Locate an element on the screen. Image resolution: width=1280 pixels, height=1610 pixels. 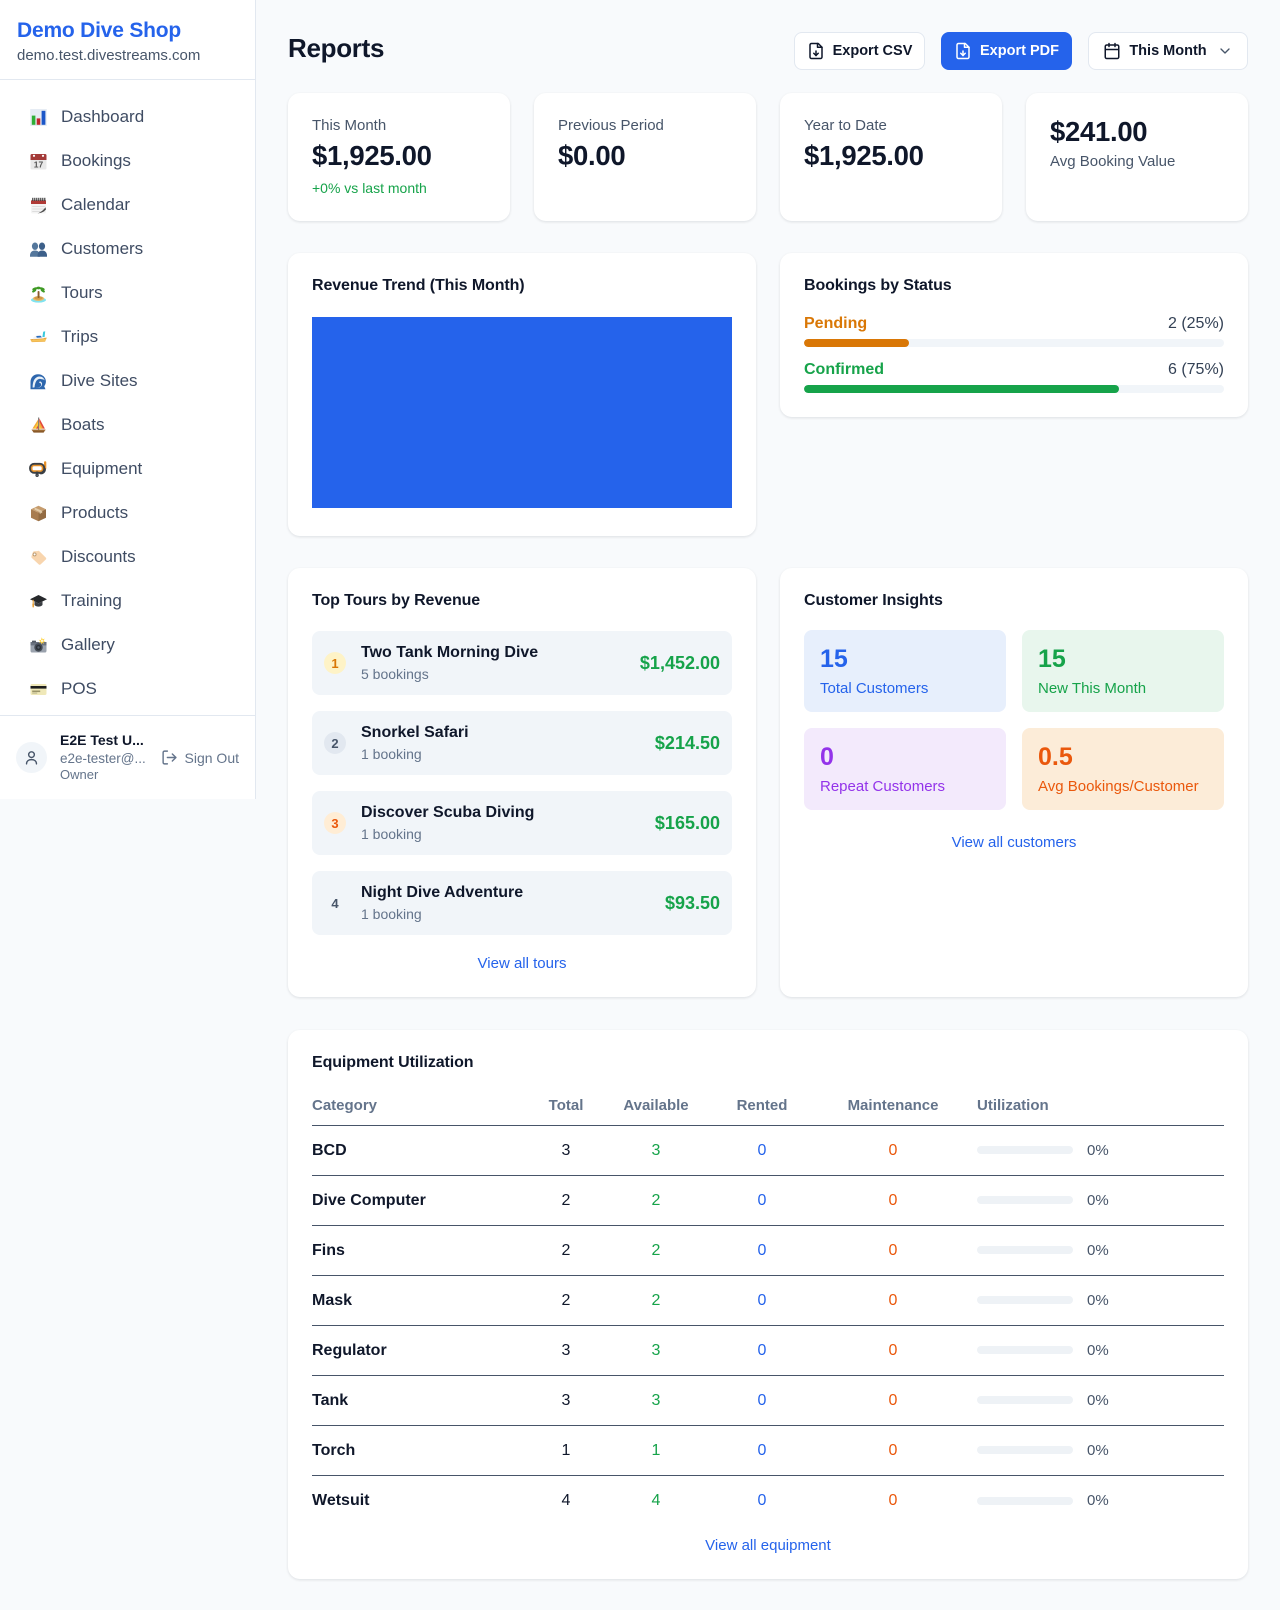
svg-text: 17 is located at coordinates (39, 164).